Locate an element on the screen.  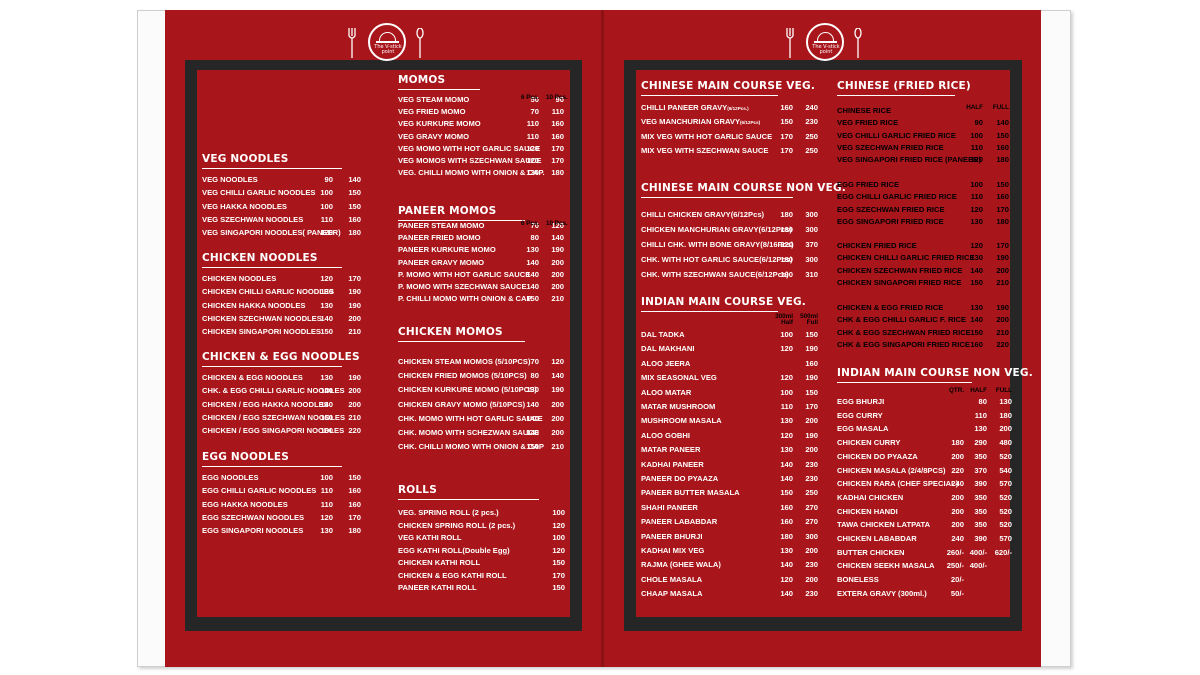
item-name: EXTERA GRAVY (300ml.) is located at coordinates (882, 593).